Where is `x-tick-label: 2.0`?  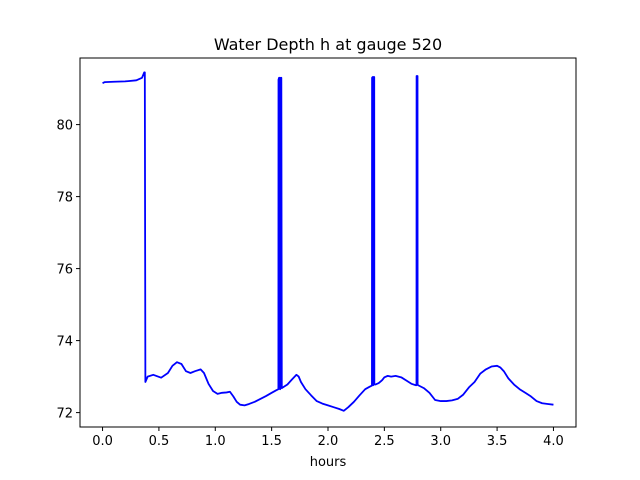 x-tick-label: 2.0 is located at coordinates (328, 441).